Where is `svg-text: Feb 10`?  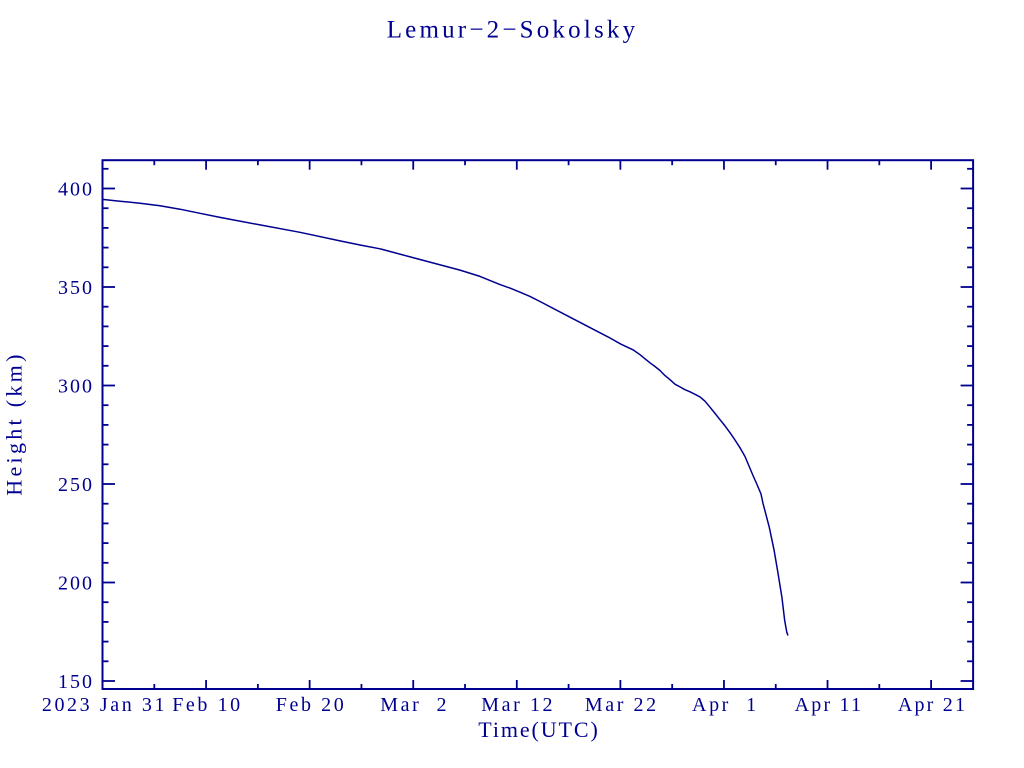 svg-text: Feb 10 is located at coordinates (207, 705).